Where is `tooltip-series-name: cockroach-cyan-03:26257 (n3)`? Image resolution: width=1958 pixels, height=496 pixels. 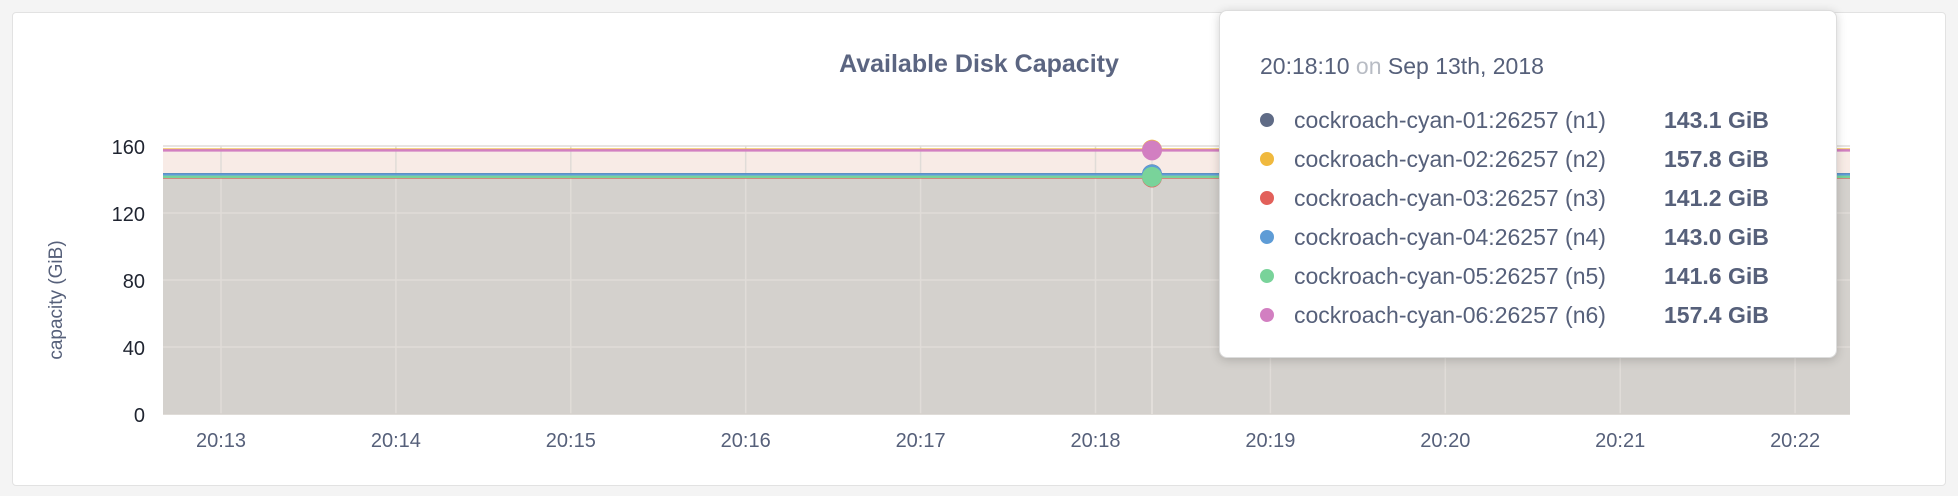 tooltip-series-name: cockroach-cyan-03:26257 (n3) is located at coordinates (1450, 197).